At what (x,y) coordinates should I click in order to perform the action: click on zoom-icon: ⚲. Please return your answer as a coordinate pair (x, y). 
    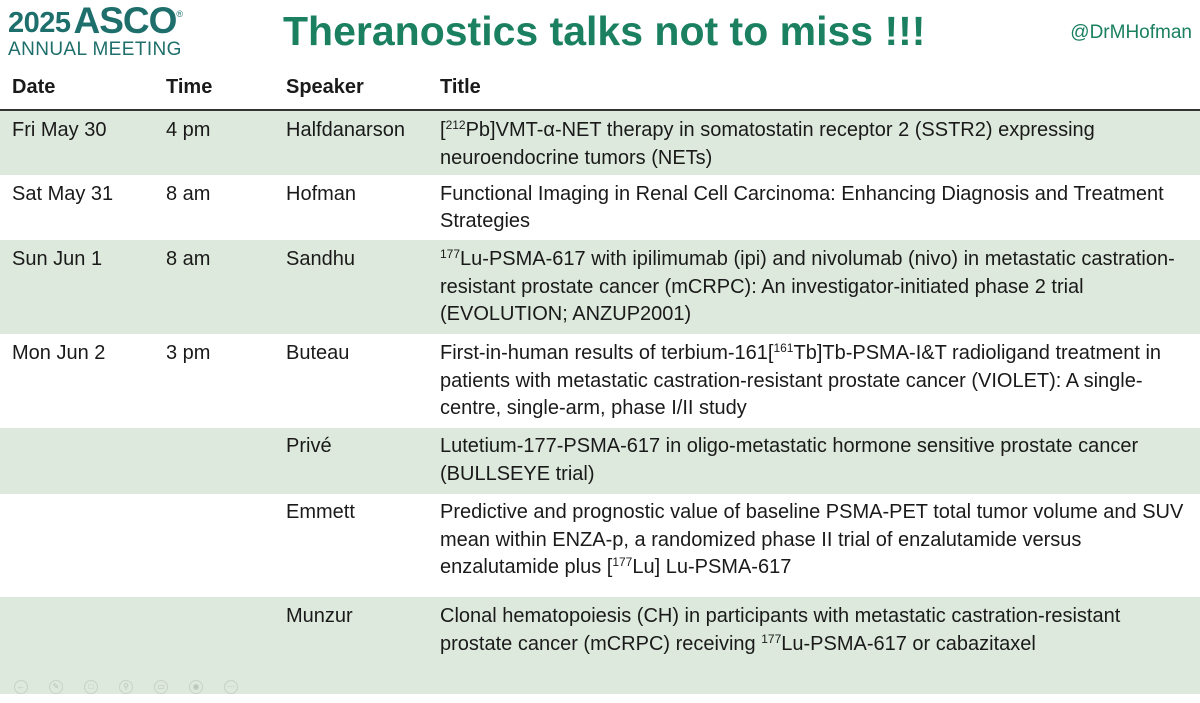
    Looking at the image, I should click on (126, 687).